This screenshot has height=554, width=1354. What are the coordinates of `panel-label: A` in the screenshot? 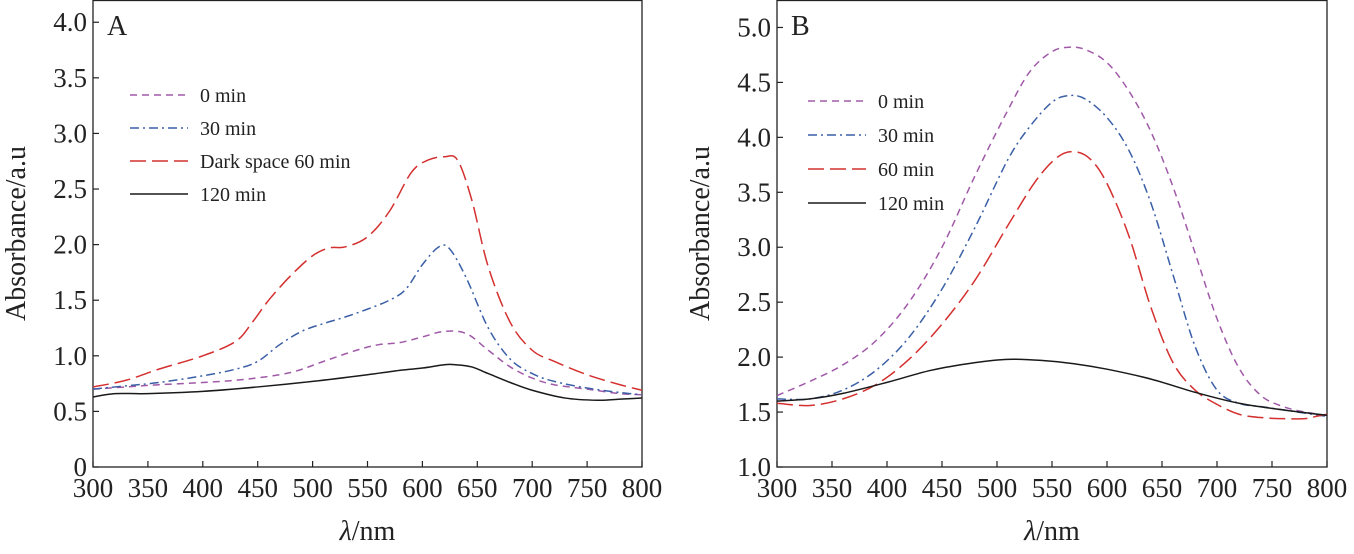 It's located at (117, 26).